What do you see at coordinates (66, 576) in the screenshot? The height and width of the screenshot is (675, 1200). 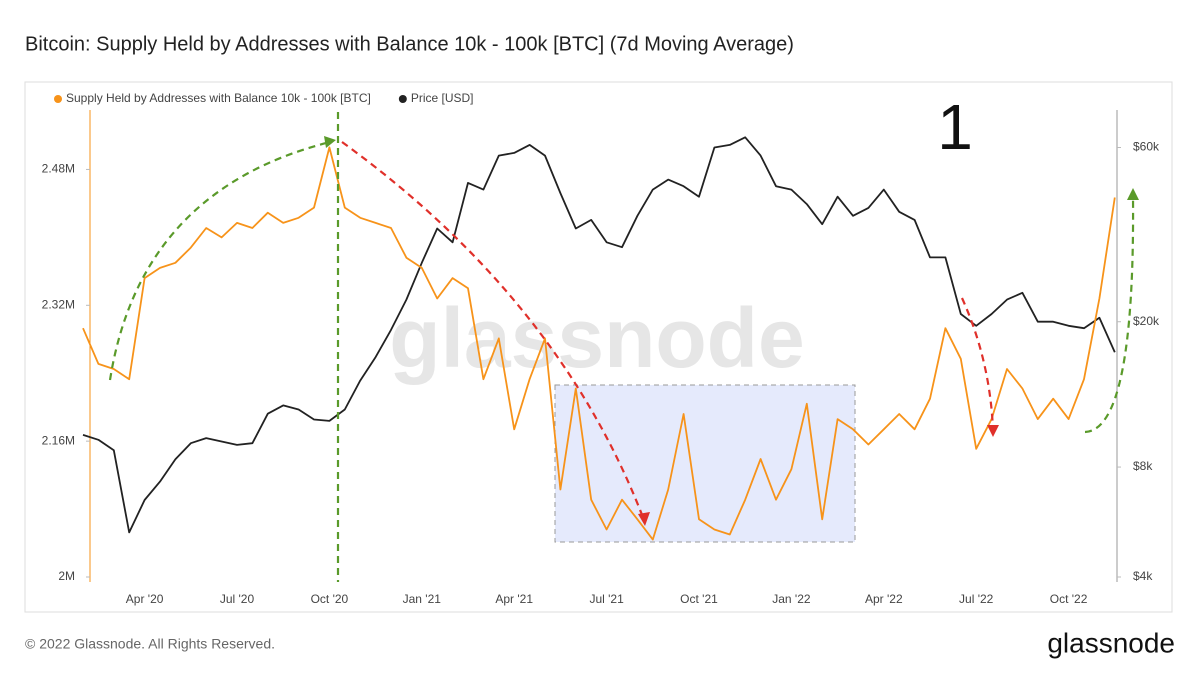 I see `y-tick-label: 2M` at bounding box center [66, 576].